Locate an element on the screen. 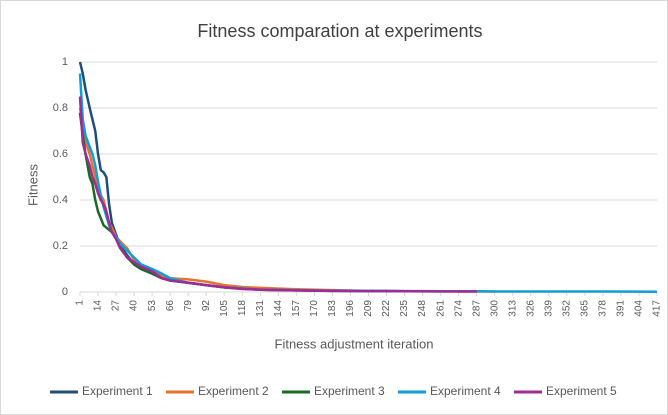 The height and width of the screenshot is (415, 668). x-tick-label: 378 is located at coordinates (603, 308).